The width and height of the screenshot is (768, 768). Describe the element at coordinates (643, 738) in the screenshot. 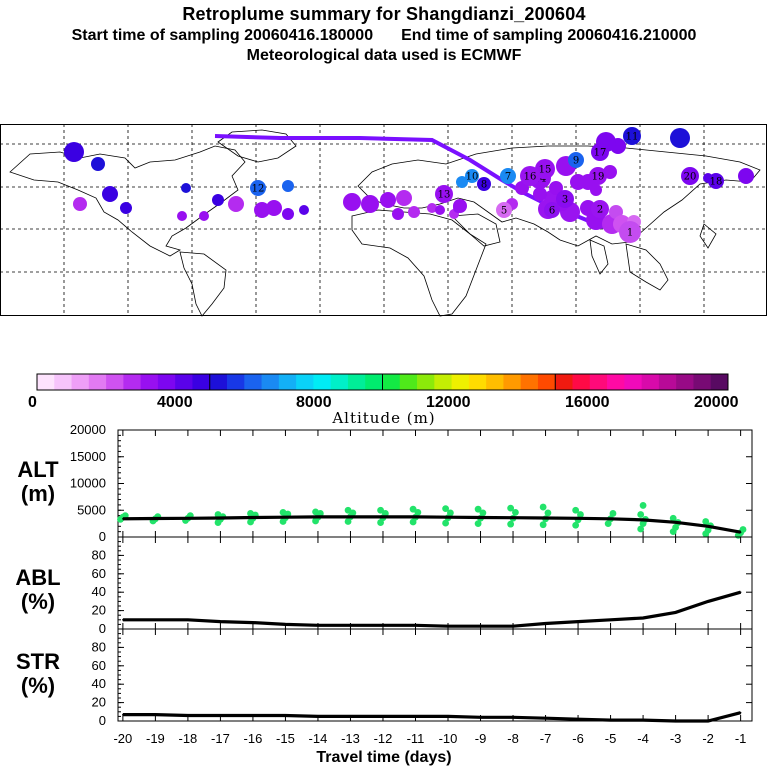

I see `x-tick-label: -4` at that location.